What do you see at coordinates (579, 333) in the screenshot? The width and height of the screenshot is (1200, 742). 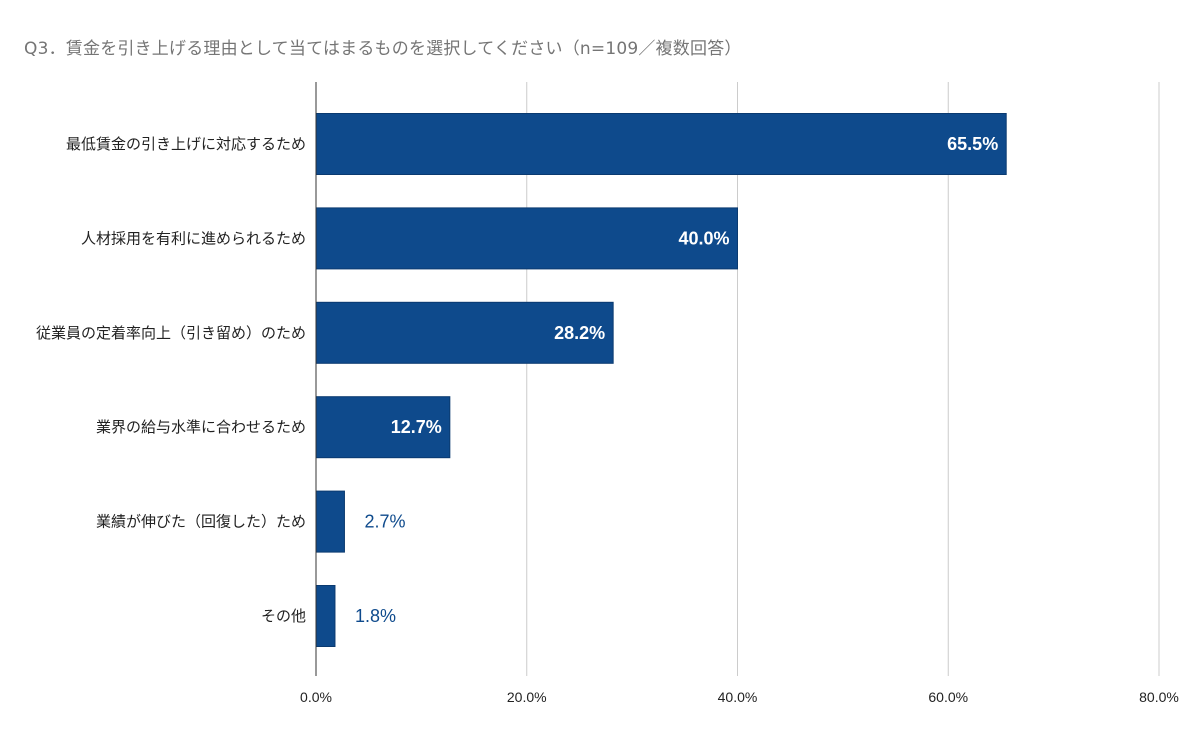 I see `value-label: 28.2%` at bounding box center [579, 333].